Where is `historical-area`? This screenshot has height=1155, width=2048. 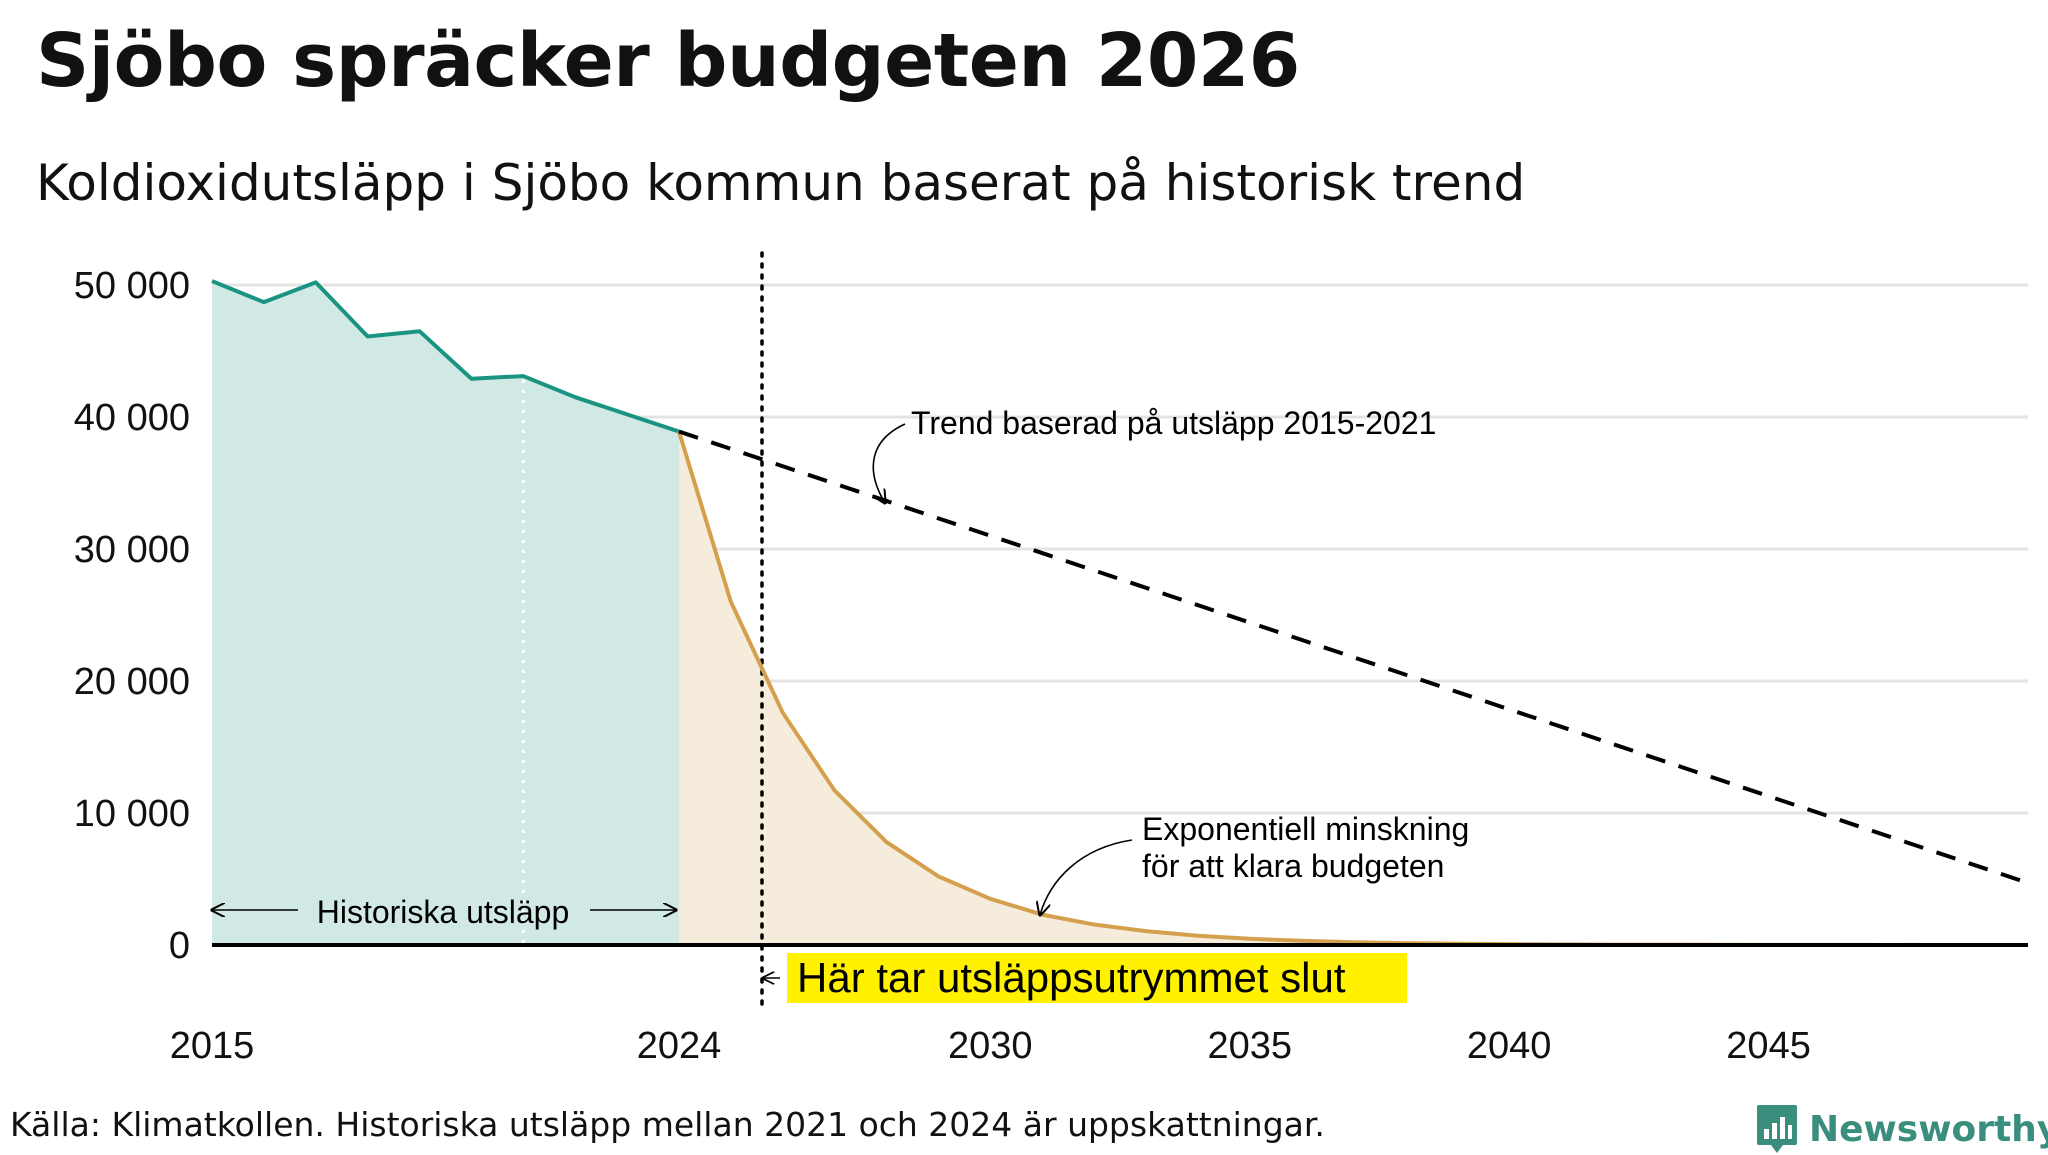 historical-area is located at coordinates (445, 613).